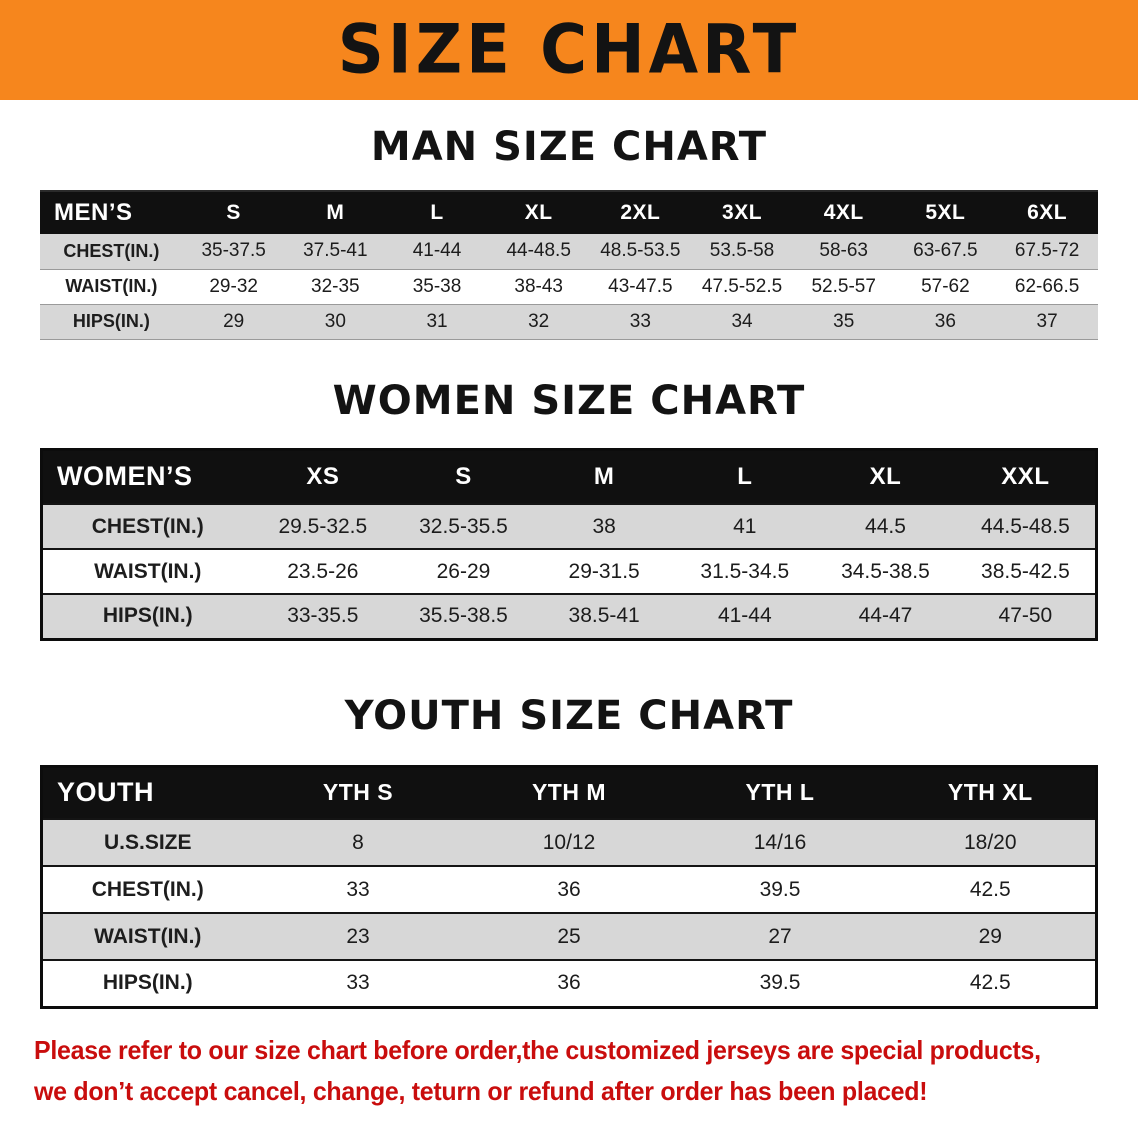  What do you see at coordinates (538, 252) in the screenshot?
I see `size-value-cell: 44-48.5` at bounding box center [538, 252].